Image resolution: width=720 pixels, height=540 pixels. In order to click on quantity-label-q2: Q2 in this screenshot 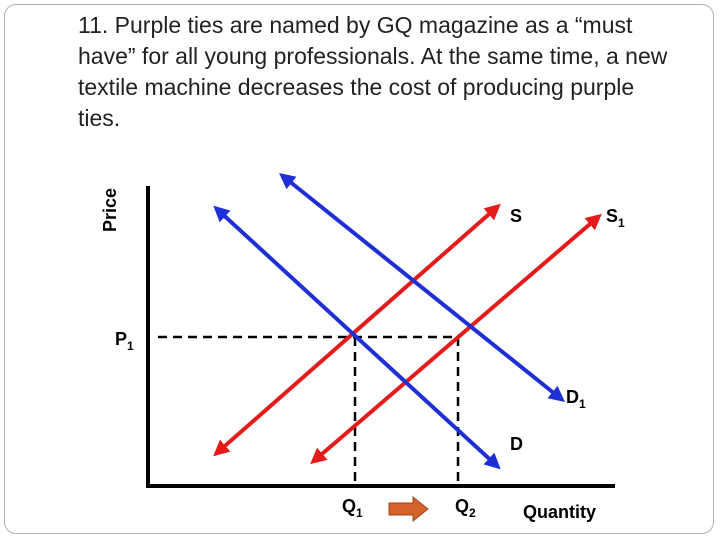, I will do `click(465, 508)`.